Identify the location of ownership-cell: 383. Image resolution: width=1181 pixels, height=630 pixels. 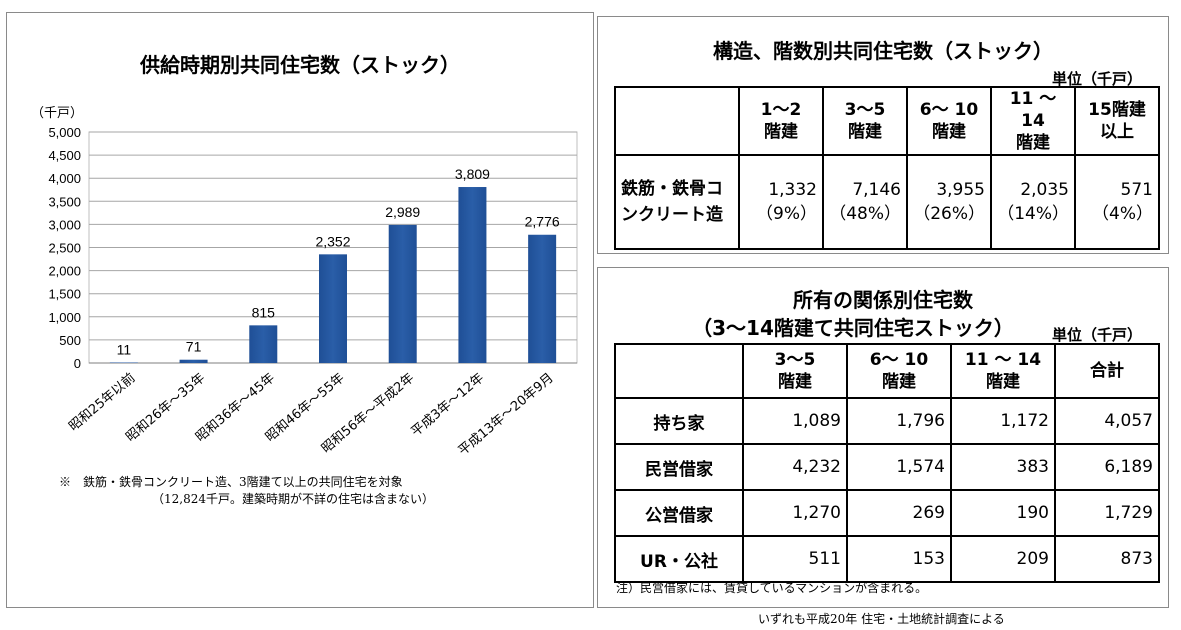
(1003, 467).